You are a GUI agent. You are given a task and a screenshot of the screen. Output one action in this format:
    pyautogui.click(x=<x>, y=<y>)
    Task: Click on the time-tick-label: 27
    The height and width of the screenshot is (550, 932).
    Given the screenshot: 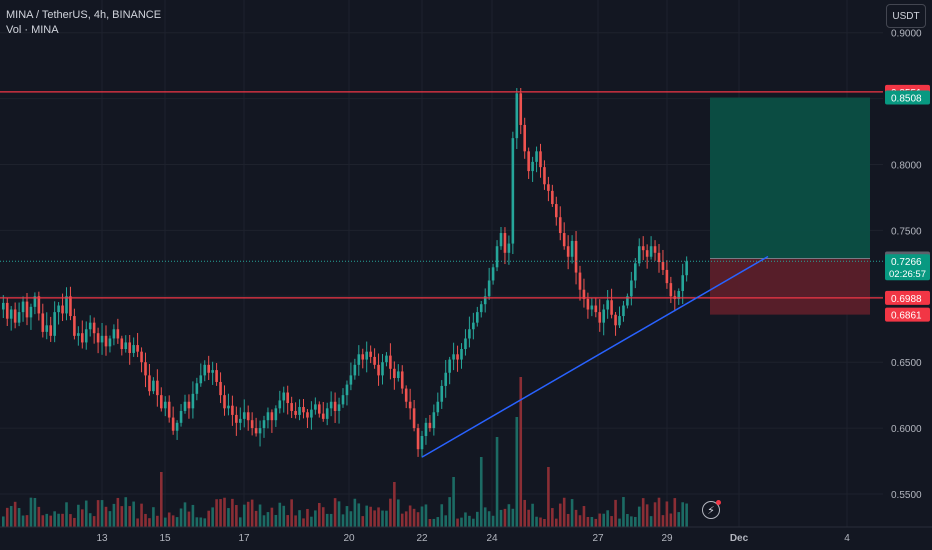 What is the action you would take?
    pyautogui.click(x=598, y=538)
    